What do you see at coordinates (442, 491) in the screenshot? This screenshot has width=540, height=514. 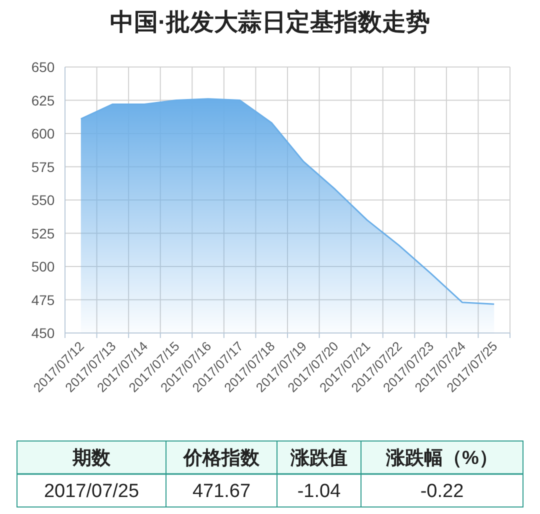 I see `text: -0.22` at bounding box center [442, 491].